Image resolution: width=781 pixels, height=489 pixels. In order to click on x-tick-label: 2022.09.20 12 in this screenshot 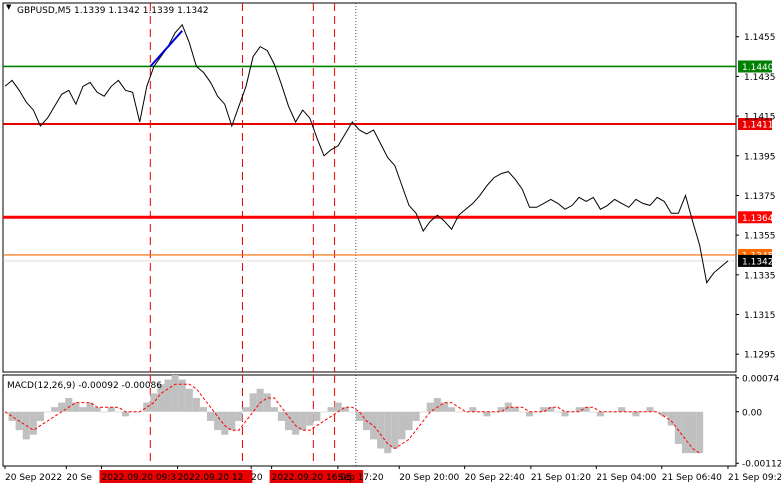, I will do `click(211, 478)`.